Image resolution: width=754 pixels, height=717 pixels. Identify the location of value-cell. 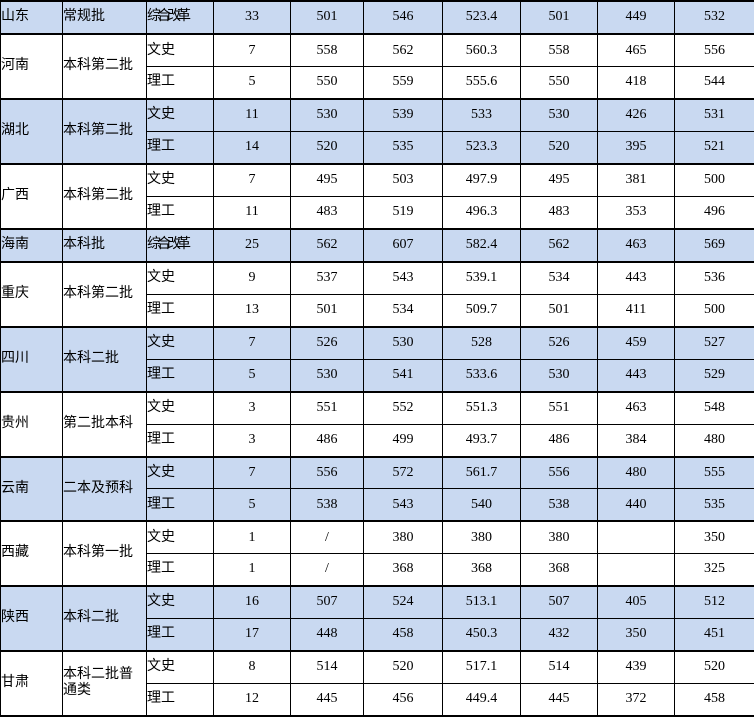
(636, 570).